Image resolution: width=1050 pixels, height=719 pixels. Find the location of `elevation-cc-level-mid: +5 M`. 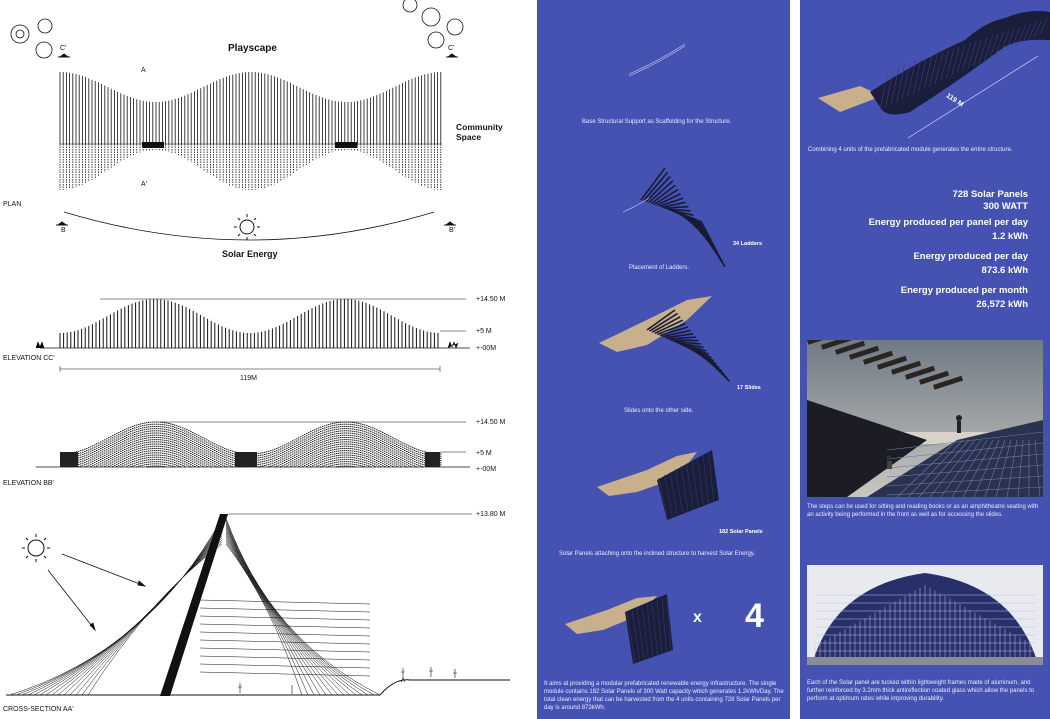

elevation-cc-level-mid: +5 M is located at coordinates (484, 331).